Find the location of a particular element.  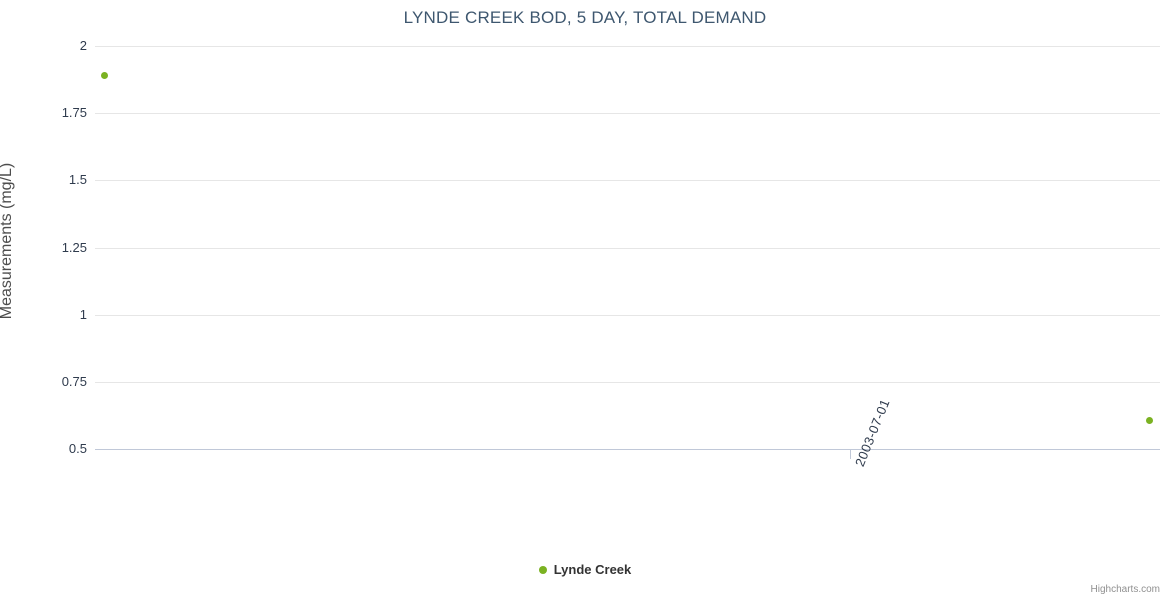

legend-item-label: Lynde Creek is located at coordinates (592, 569).